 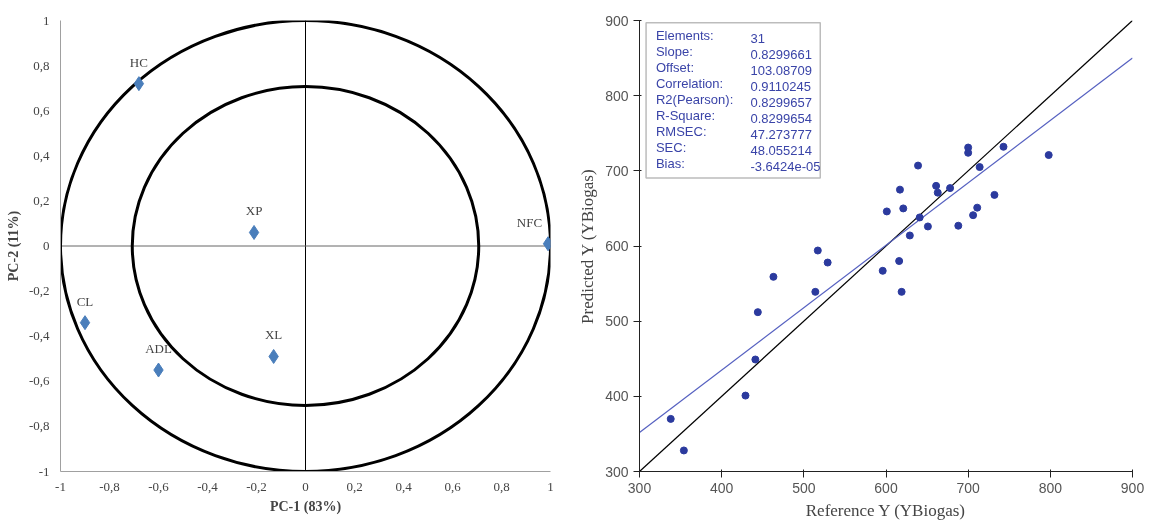 I want to click on annotation: 48.055214, so click(x=781, y=150).